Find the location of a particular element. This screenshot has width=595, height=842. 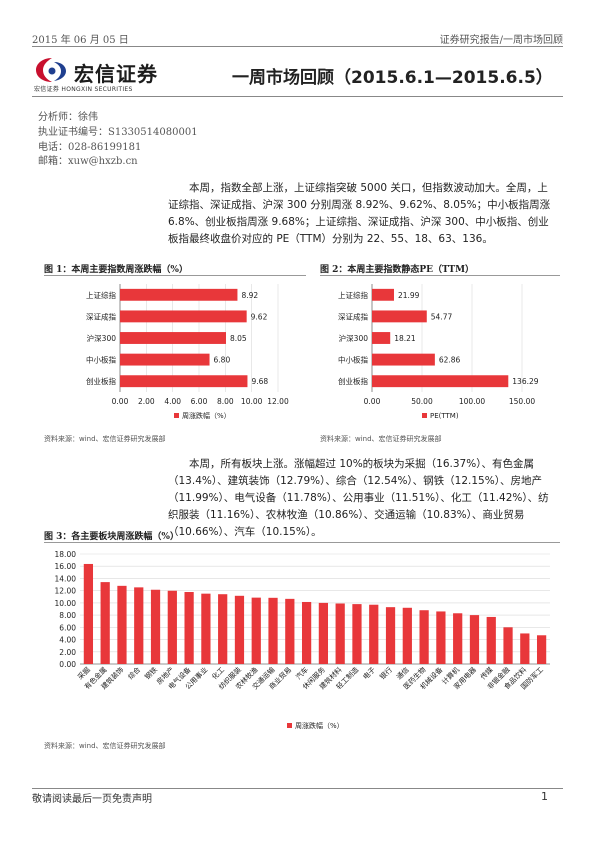

x-tick-label: 8.00 is located at coordinates (225, 401).